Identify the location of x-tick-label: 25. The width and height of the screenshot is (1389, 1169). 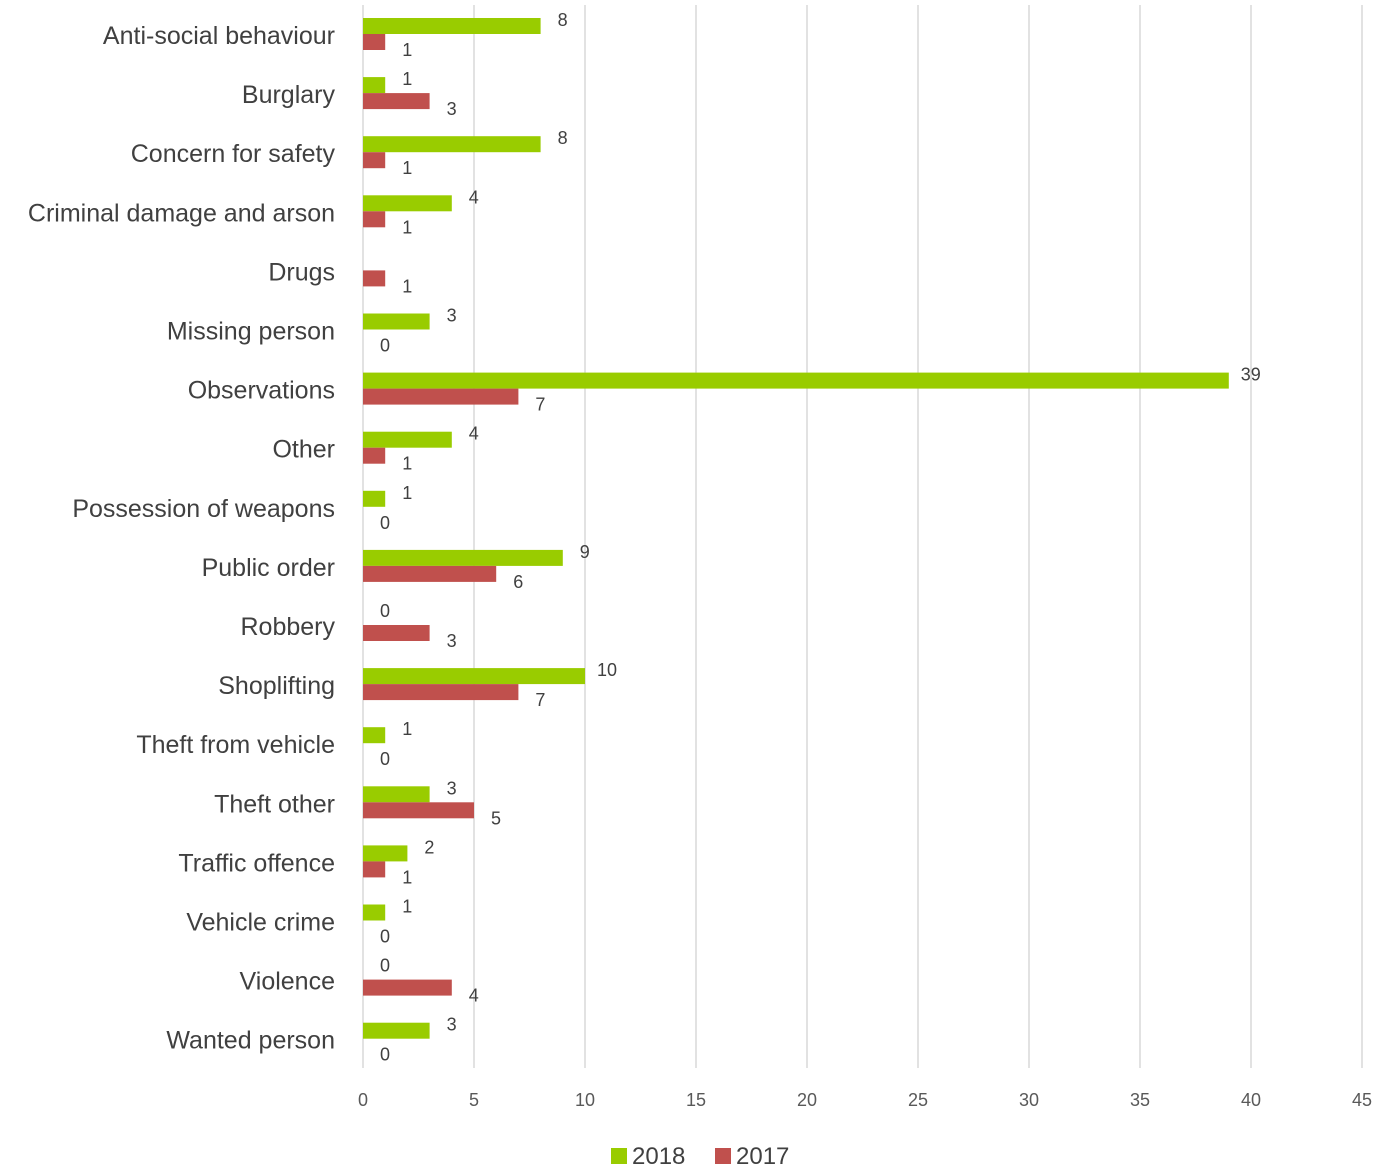
(918, 1100).